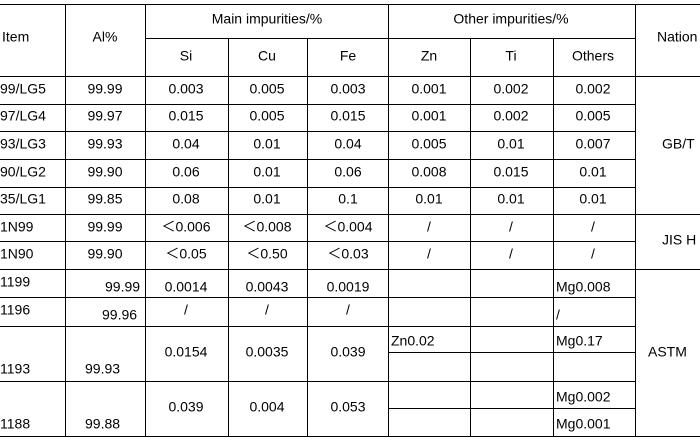 Image resolution: width=700 pixels, height=441 pixels. Describe the element at coordinates (348, 56) in the screenshot. I see `header-cell: Fe` at that location.